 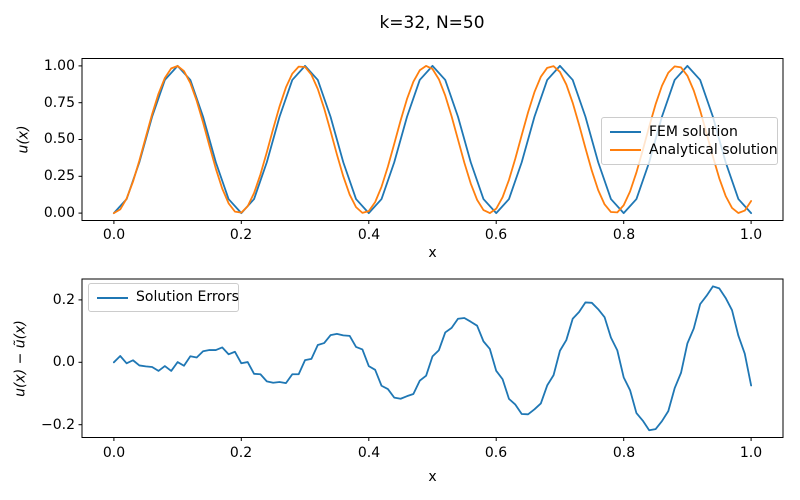 I want to click on fem-line-swatch, so click(x=625, y=132).